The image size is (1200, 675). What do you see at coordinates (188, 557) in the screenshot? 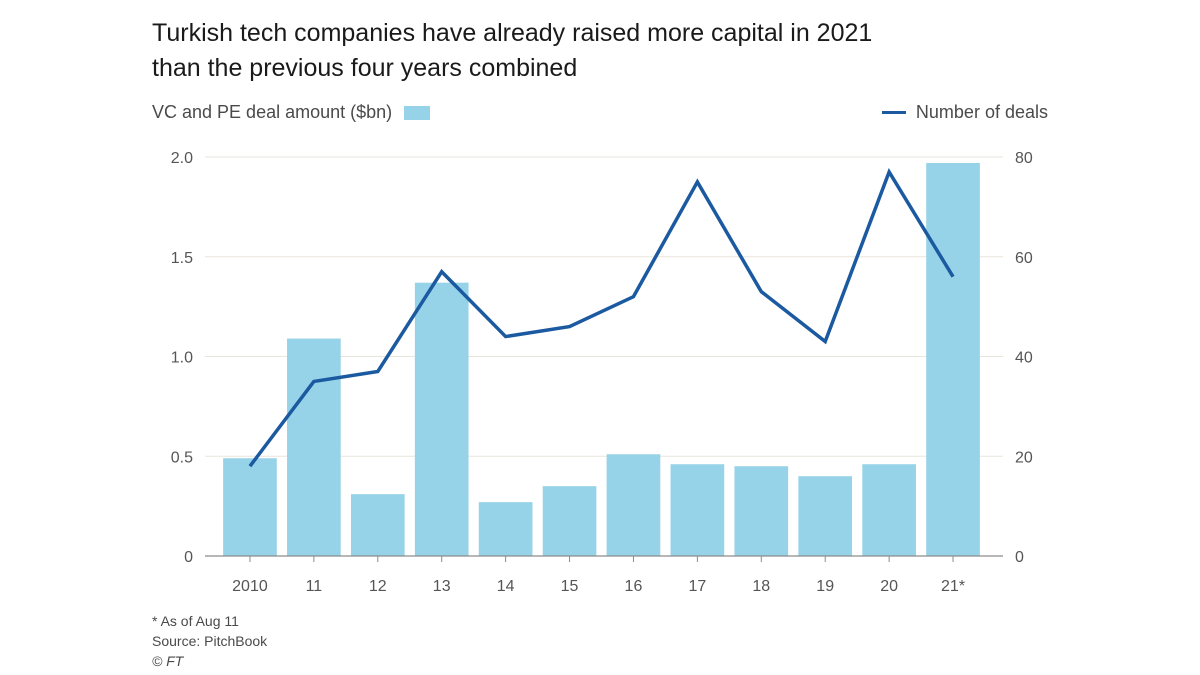
I see `y-left-tick-label: 0` at bounding box center [188, 557].